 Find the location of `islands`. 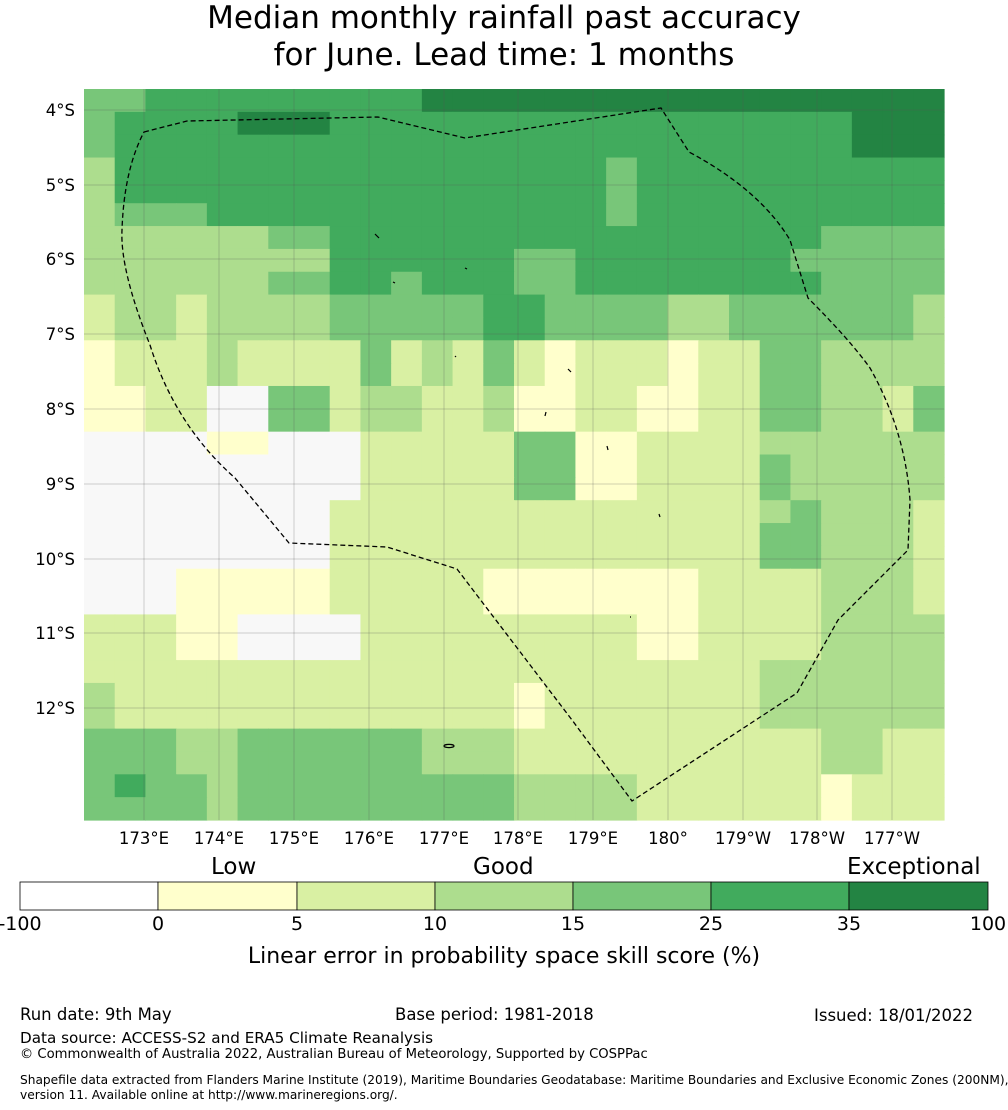

islands is located at coordinates (517, 491).